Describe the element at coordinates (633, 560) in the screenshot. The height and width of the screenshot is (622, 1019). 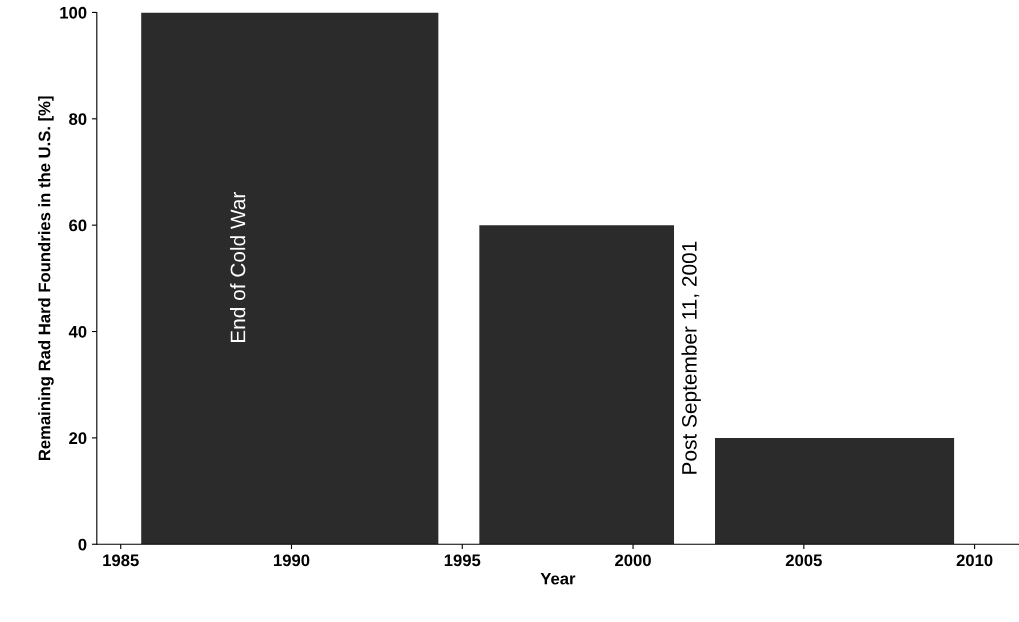
I see `x-tick-label: 2000` at that location.